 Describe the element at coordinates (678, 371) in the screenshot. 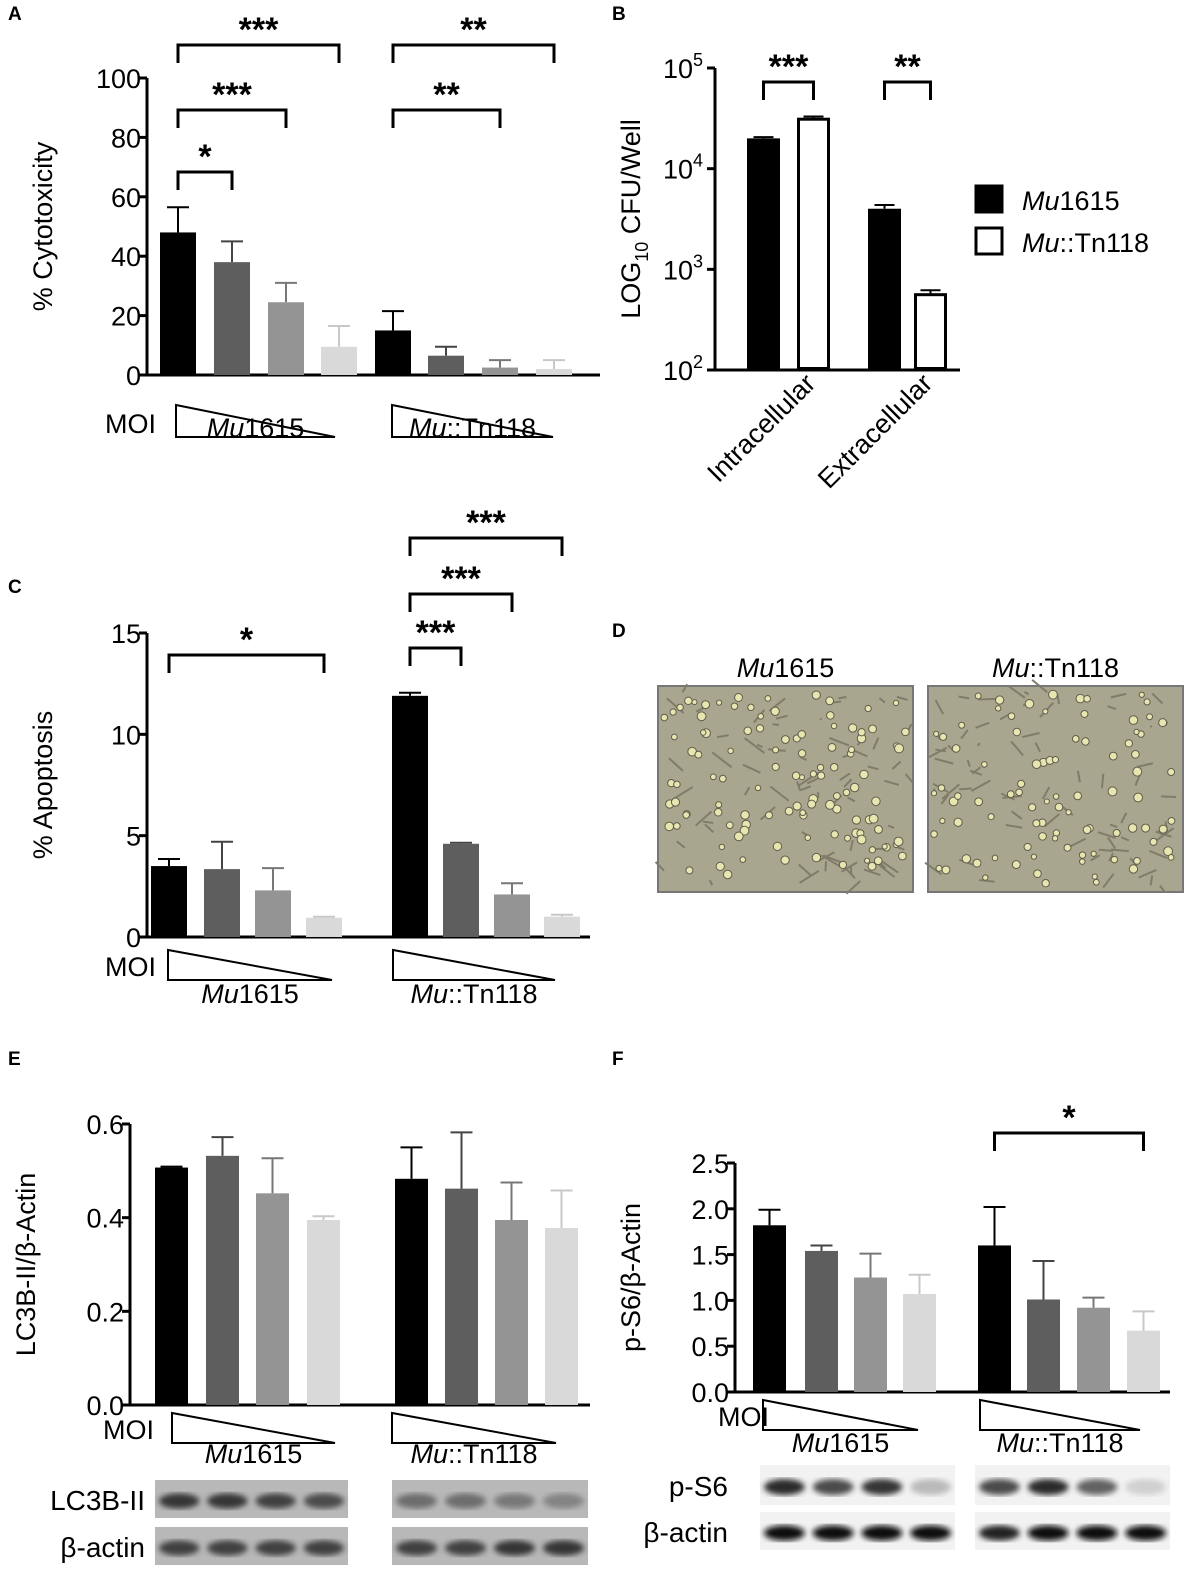

I see `tick-base: 10` at that location.